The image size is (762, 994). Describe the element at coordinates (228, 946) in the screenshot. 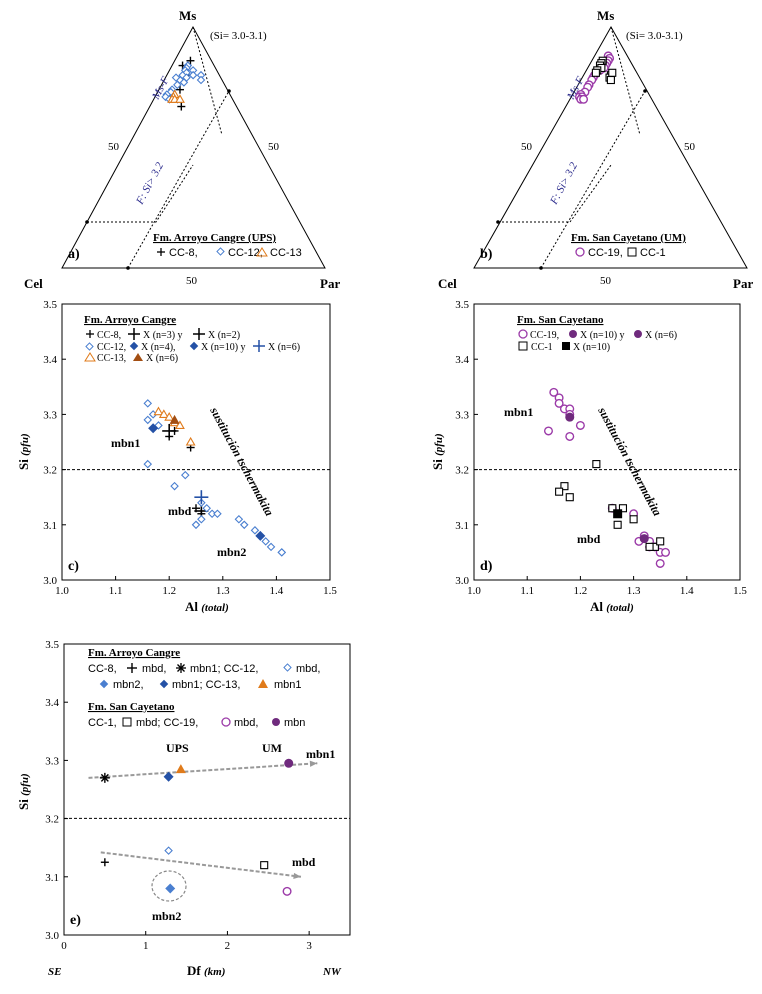

I see `x-tick-label: 2` at that location.